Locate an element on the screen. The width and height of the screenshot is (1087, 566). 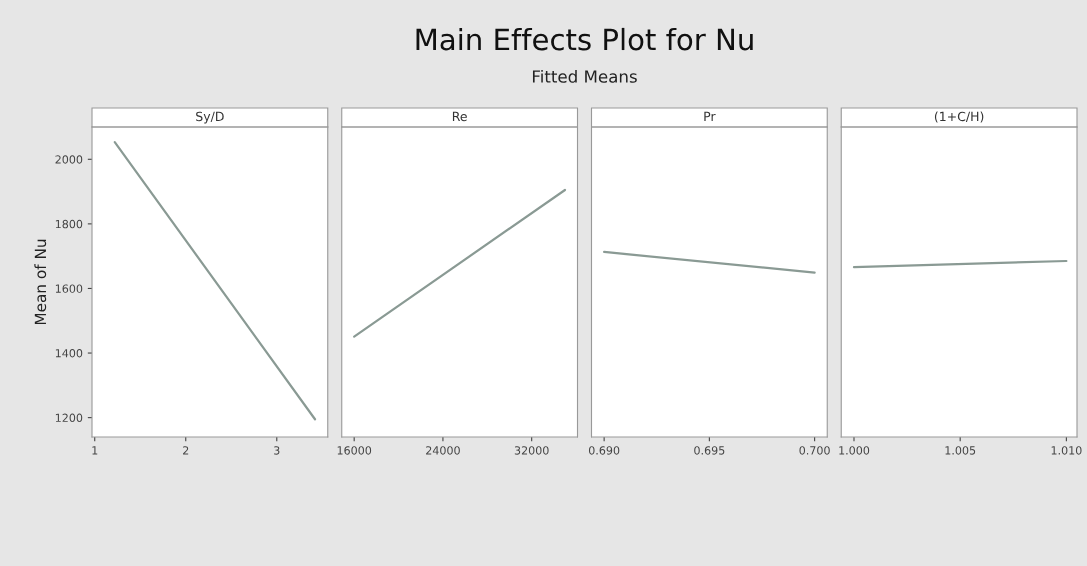
x-tick-label: 1 is located at coordinates (95, 450).